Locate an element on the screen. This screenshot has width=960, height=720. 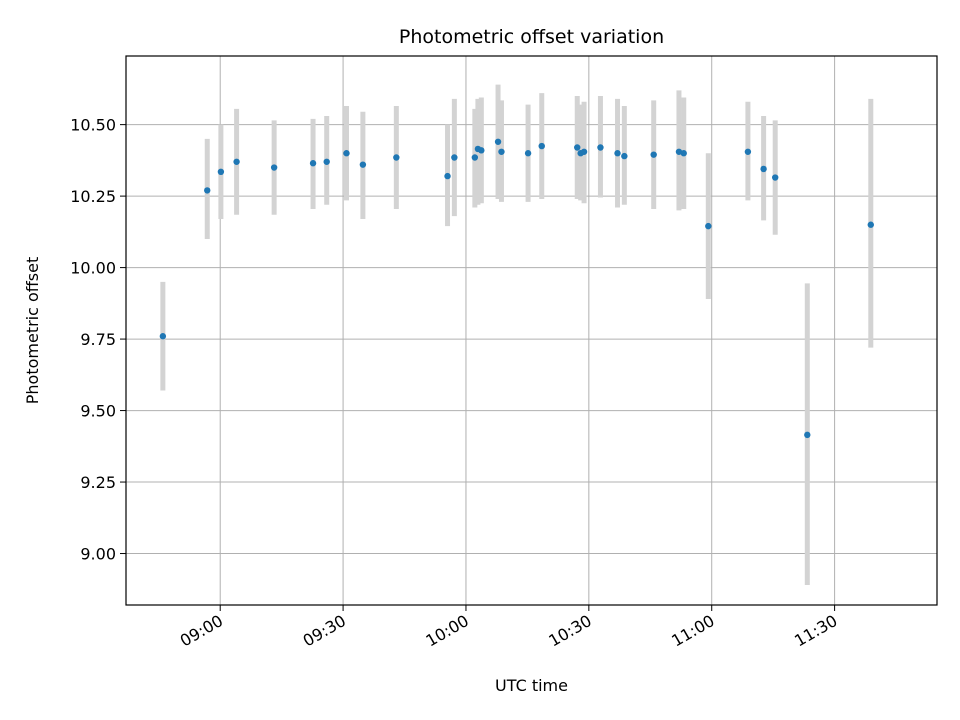
chart-title: Photometric offset variation is located at coordinates (531, 37).